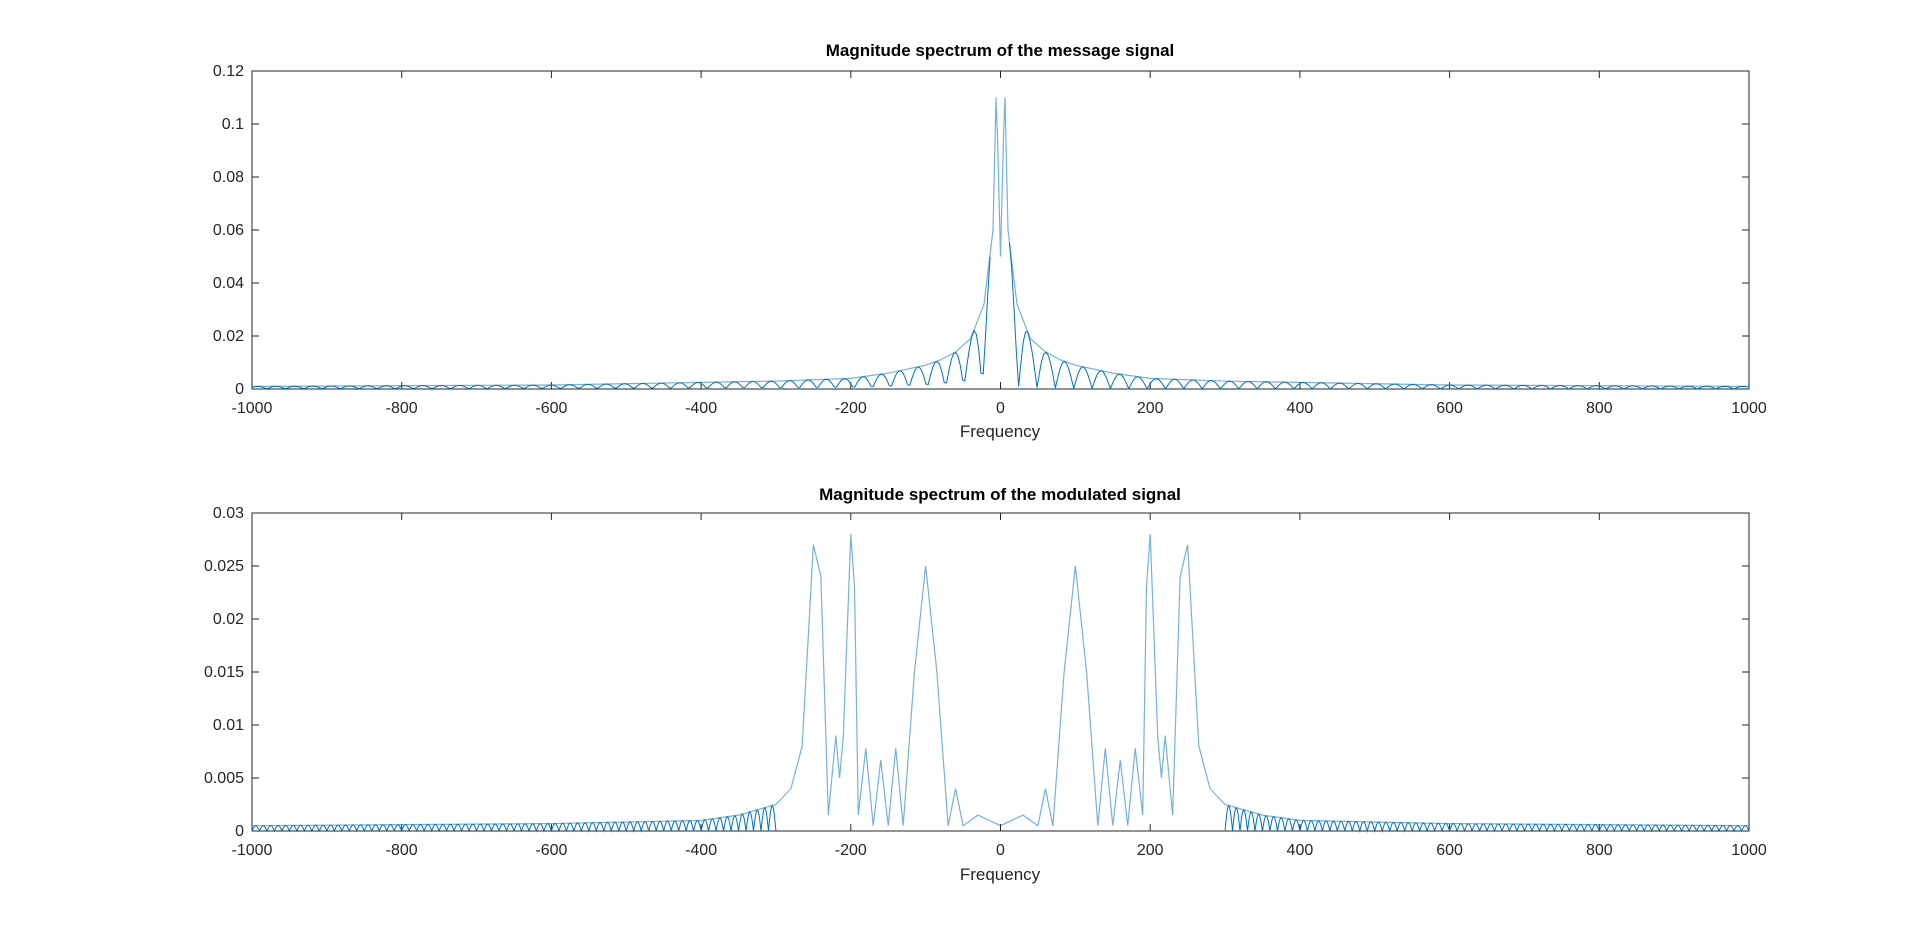 The height and width of the screenshot is (927, 1920). What do you see at coordinates (1000, 874) in the screenshot?
I see `modulated-spectrum-xlabel: Frequency` at bounding box center [1000, 874].